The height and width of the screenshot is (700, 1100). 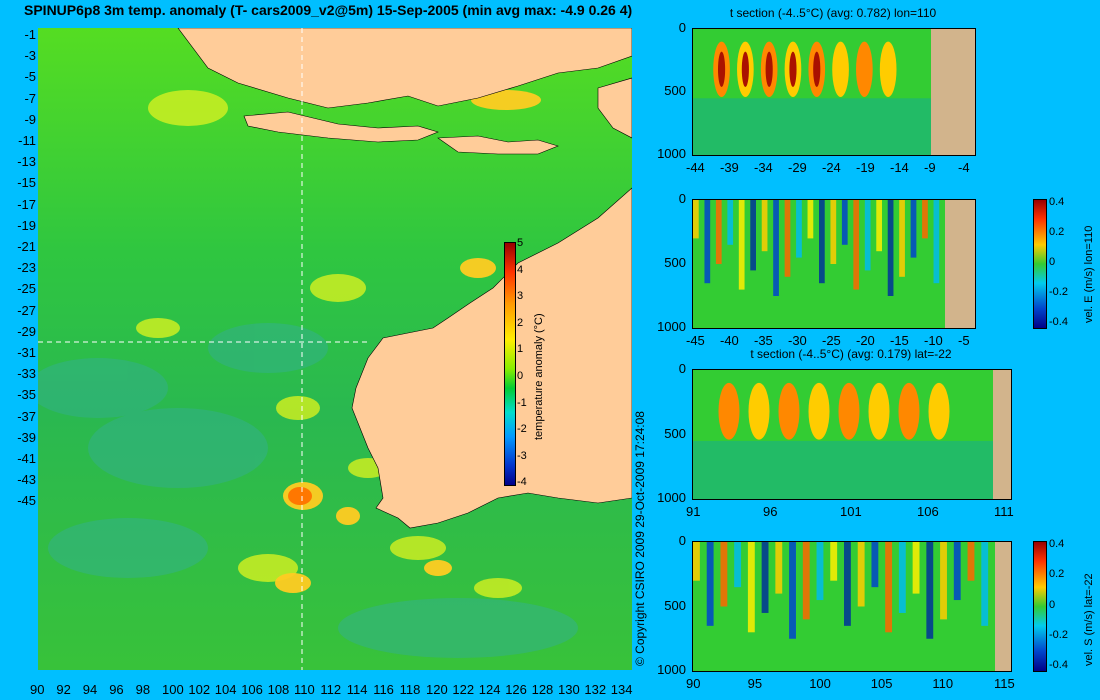 What do you see at coordinates (30, 119) in the screenshot?
I see `lat-tick-label: -9` at bounding box center [30, 119].